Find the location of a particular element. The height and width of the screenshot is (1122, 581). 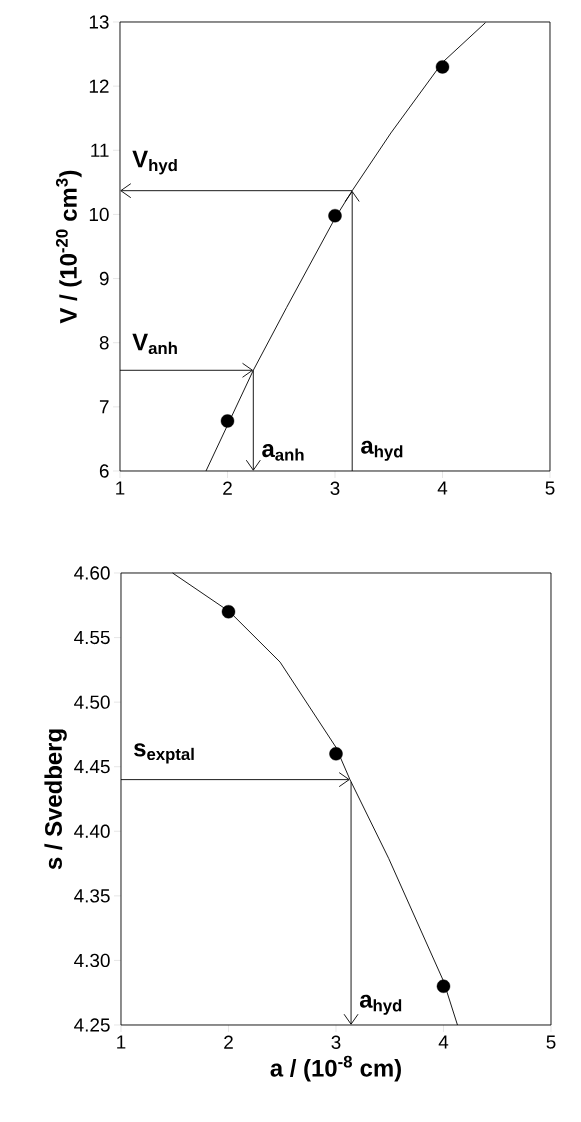

ref-line-label: s$_{exptal}$ is located at coordinates (164, 753).